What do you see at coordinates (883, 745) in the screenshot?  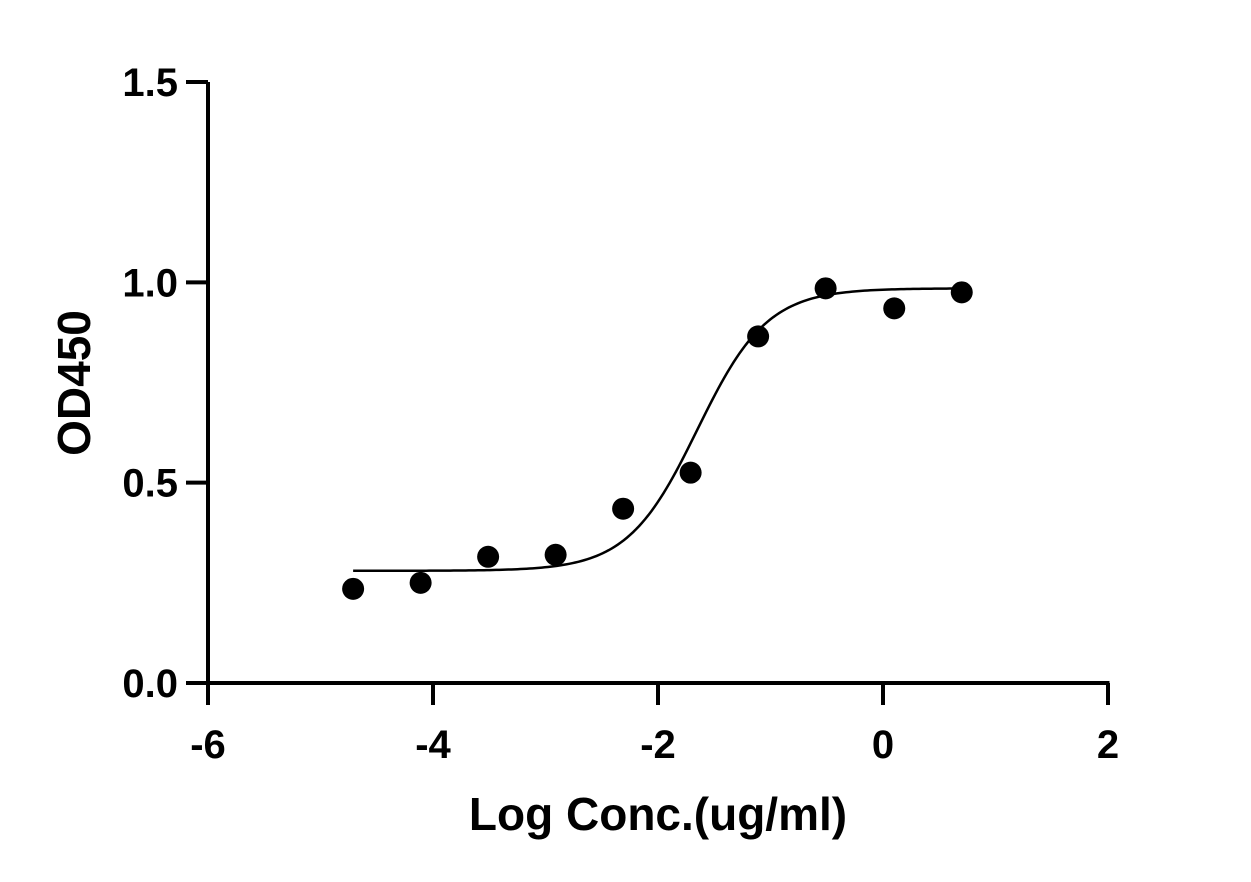 I see `x-tick-label: 0` at bounding box center [883, 745].